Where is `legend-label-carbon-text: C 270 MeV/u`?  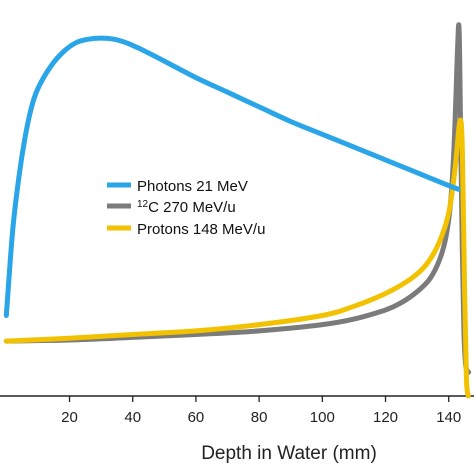 legend-label-carbon-text: C 270 MeV/u is located at coordinates (192, 207).